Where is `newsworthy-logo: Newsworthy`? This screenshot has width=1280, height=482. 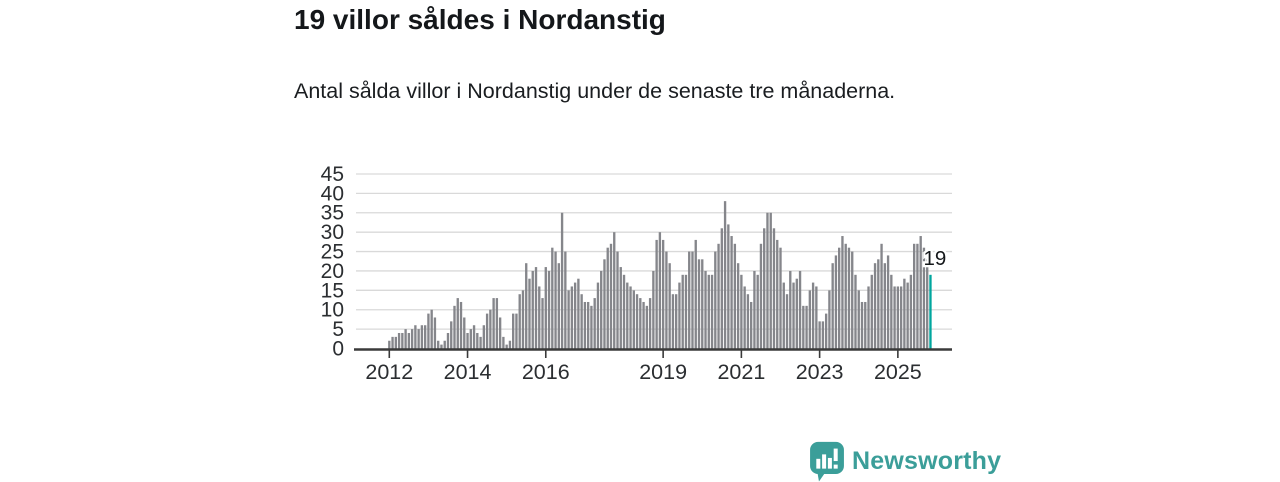 newsworthy-logo: Newsworthy is located at coordinates (905, 461).